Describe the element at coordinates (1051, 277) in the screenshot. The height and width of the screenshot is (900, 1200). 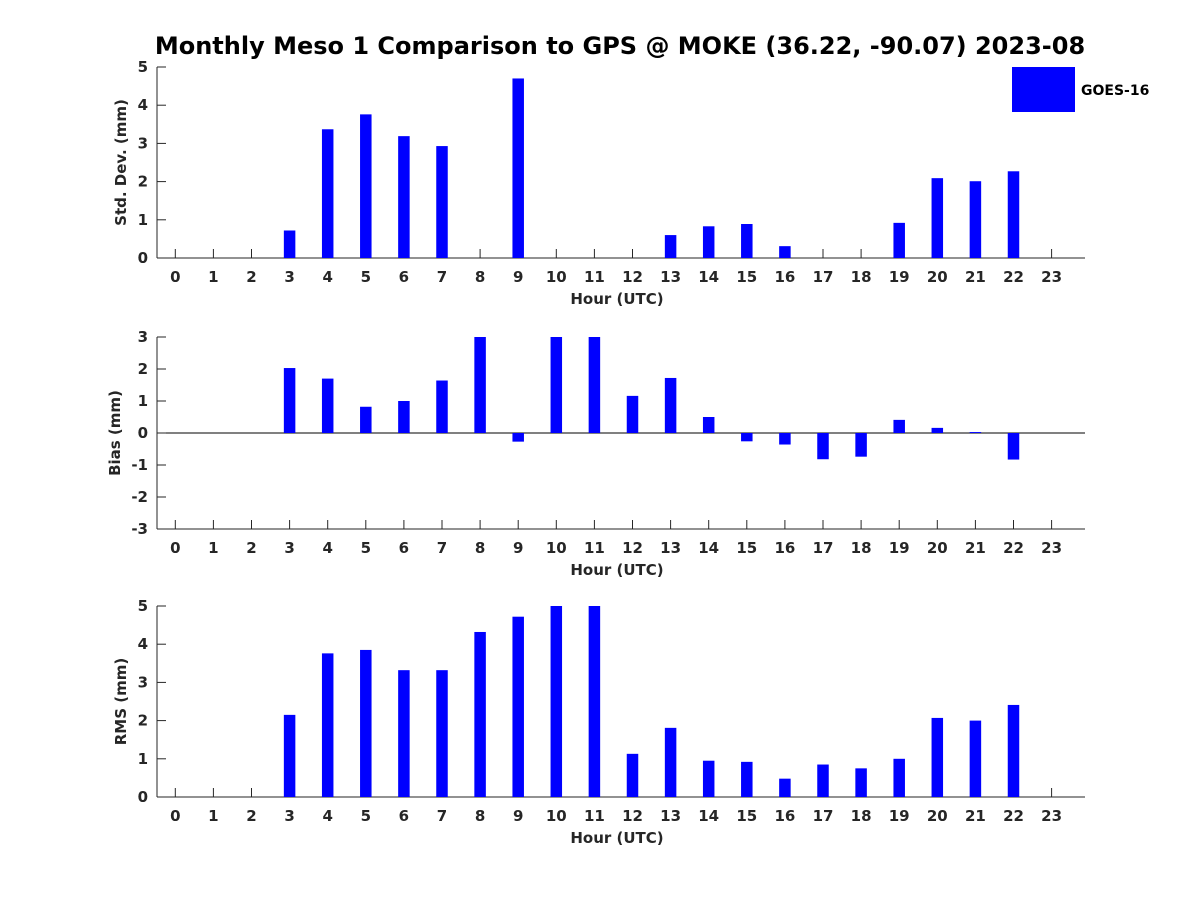
I see `std-dev-x-tick-label: 23` at that location.